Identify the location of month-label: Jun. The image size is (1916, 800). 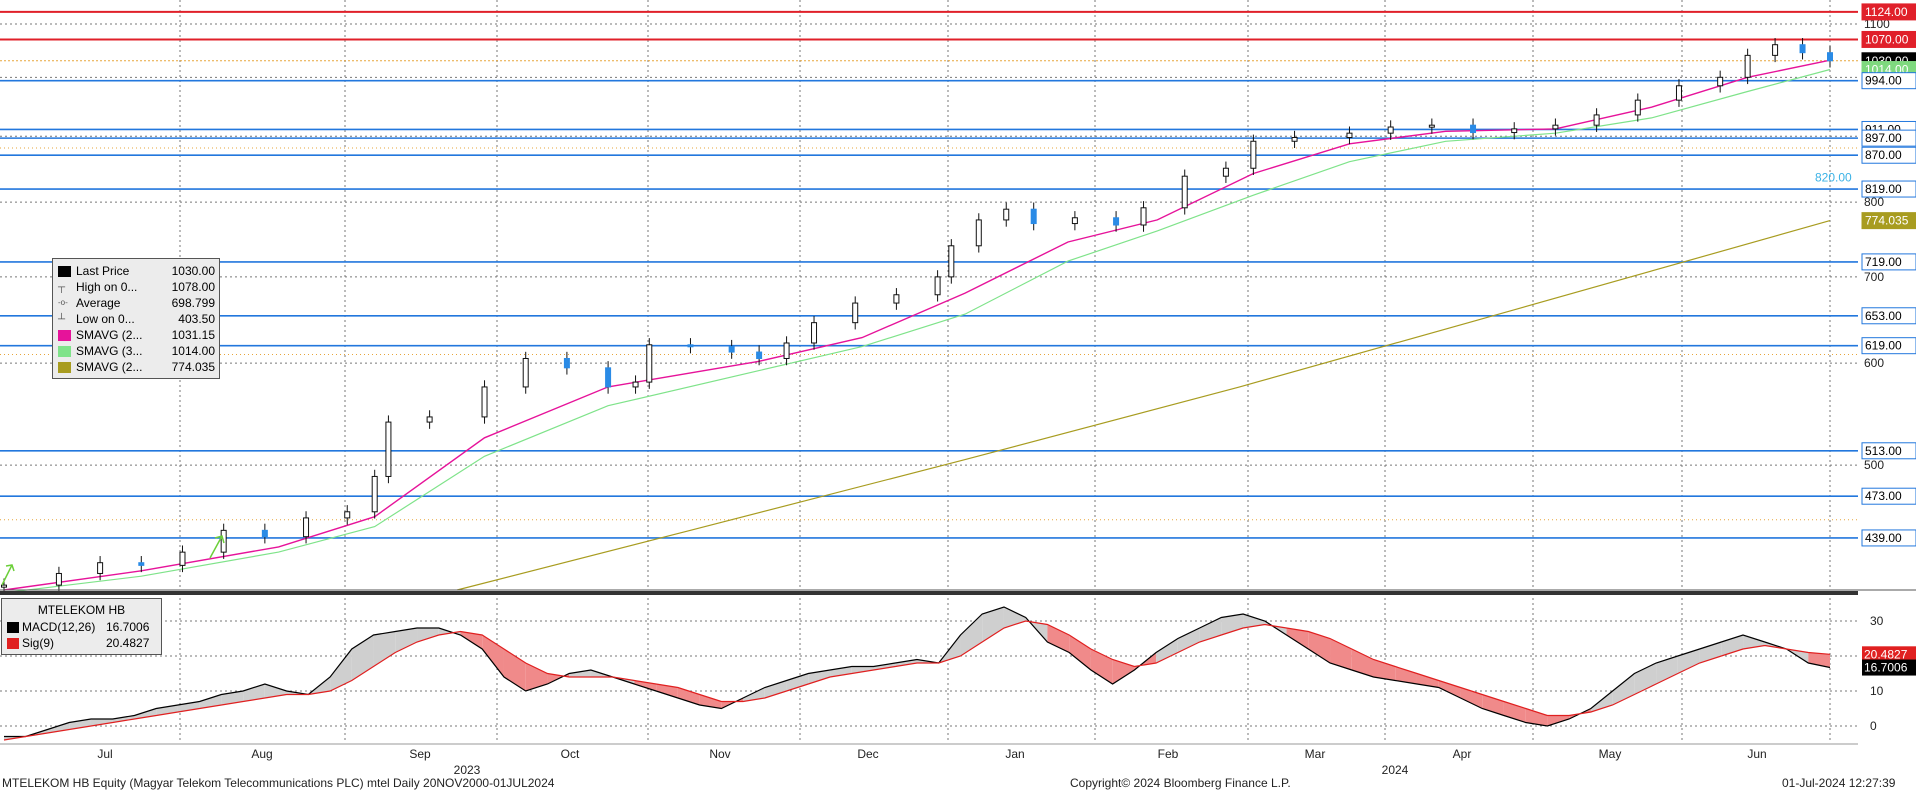
(1756, 754).